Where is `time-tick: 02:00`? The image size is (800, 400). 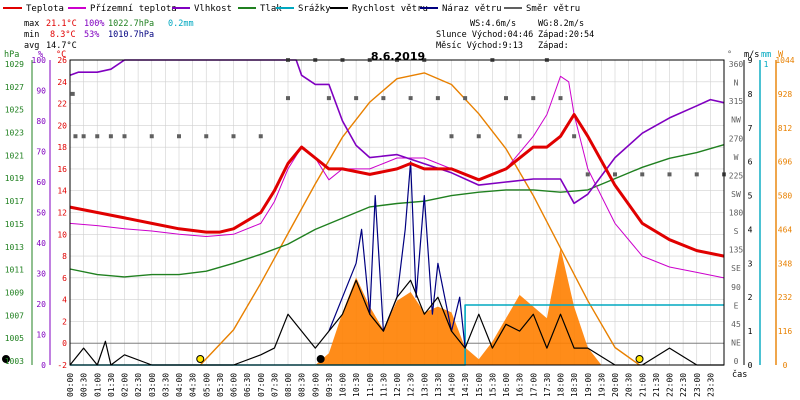 time-tick: 02:00 is located at coordinates (125, 385).